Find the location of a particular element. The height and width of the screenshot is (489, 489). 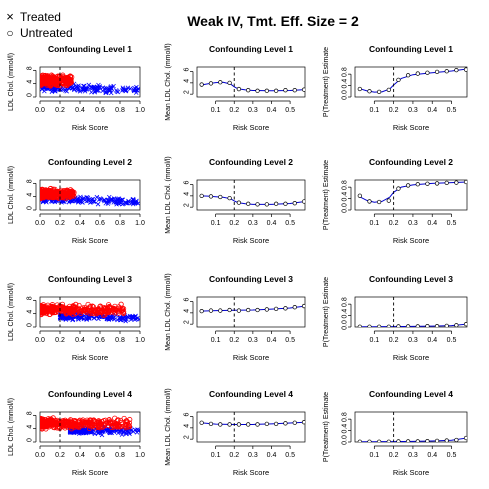

y-tick-label: 4 is located at coordinates (30, 312).